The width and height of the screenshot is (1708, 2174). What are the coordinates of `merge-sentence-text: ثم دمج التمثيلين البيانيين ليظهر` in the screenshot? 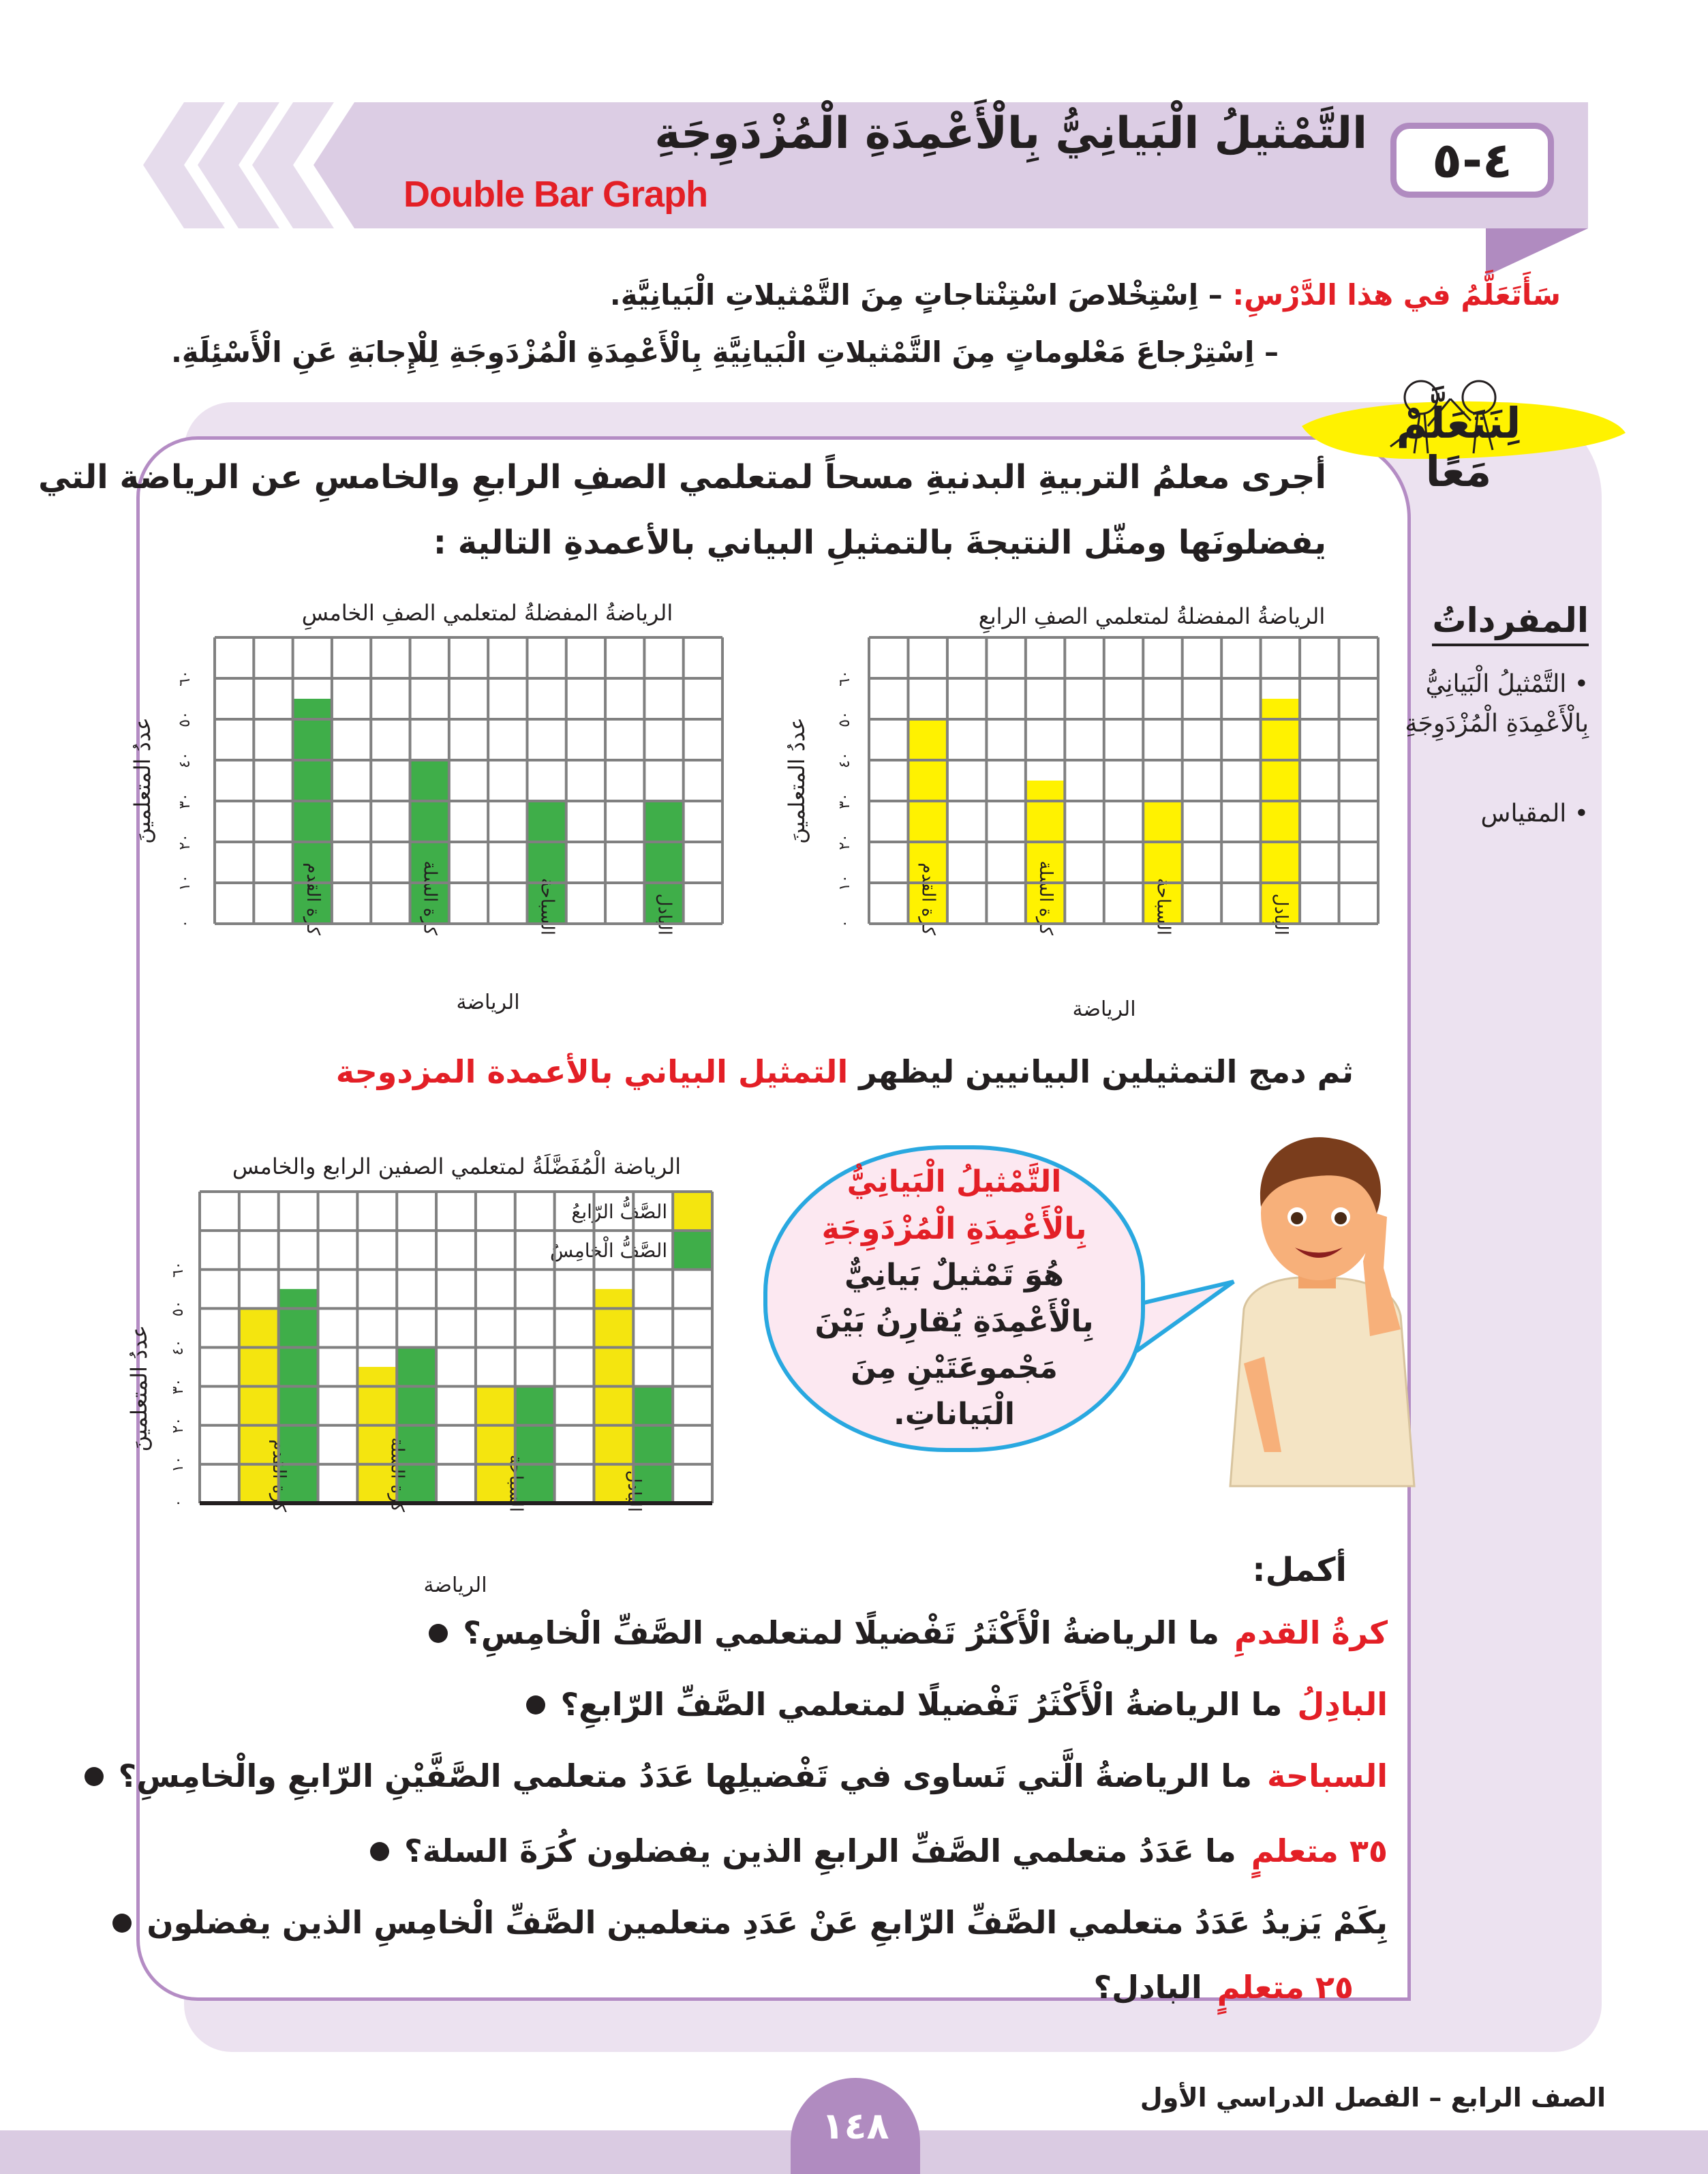 It's located at (1106, 1071).